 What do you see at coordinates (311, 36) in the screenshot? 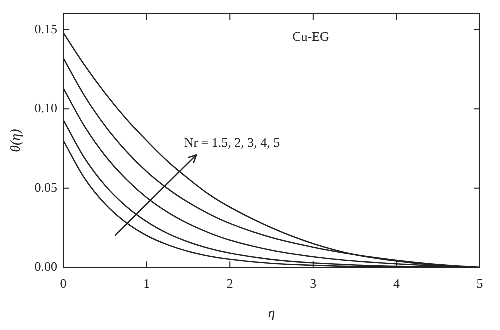
I see `annotation: Cu-EG` at bounding box center [311, 36].